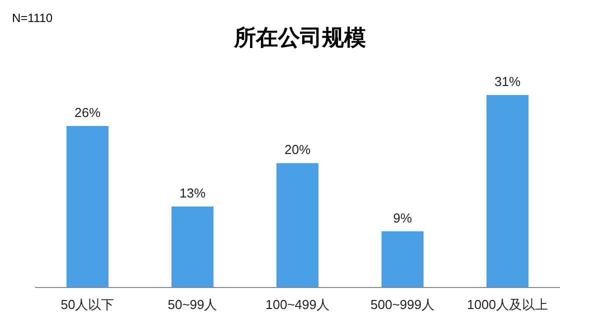 The width and height of the screenshot is (600, 328). What do you see at coordinates (193, 304) in the screenshot?
I see `x-tick-label: 50~99人` at bounding box center [193, 304].